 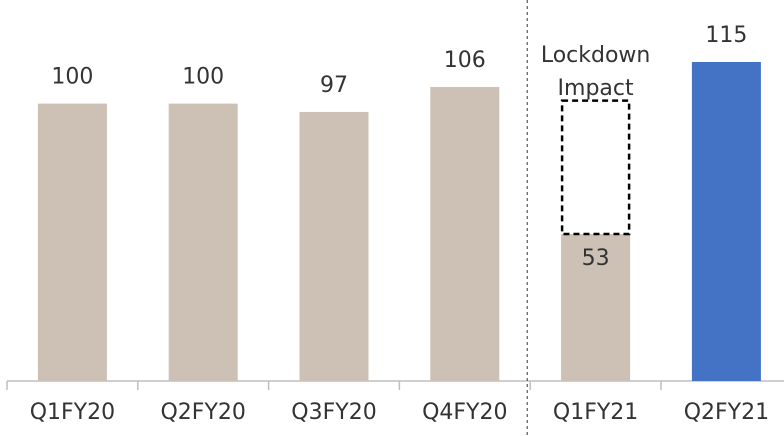 What do you see at coordinates (464, 412) in the screenshot?
I see `x-tick-label: Q4FY20` at bounding box center [464, 412].